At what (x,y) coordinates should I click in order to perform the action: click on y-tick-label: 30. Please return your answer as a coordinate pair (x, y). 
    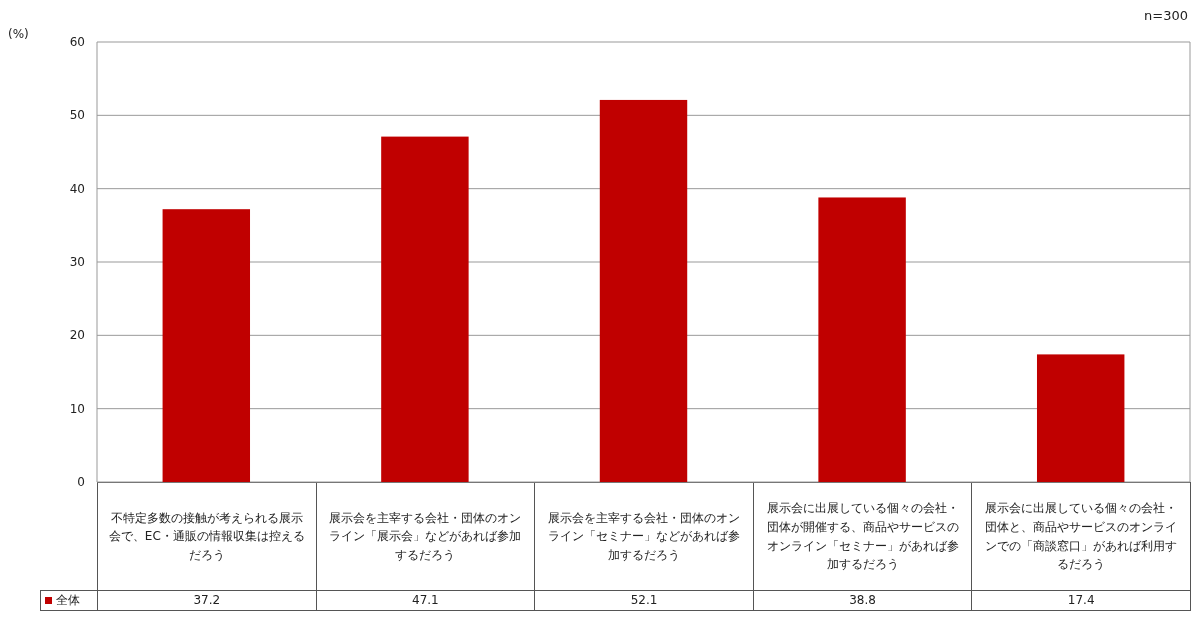
    Looking at the image, I should click on (77, 262).